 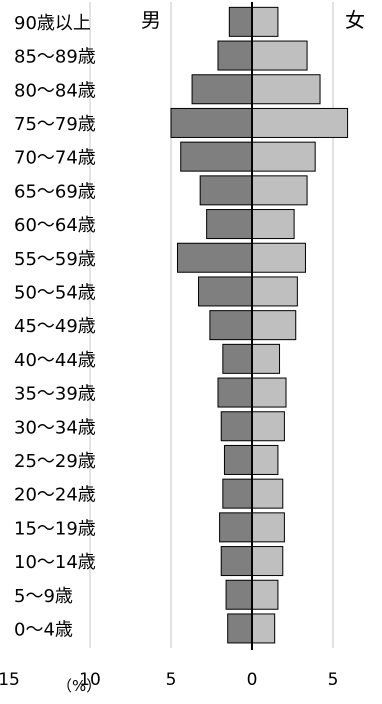 What do you see at coordinates (151, 20) in the screenshot?
I see `series-label-male: 男` at bounding box center [151, 20].